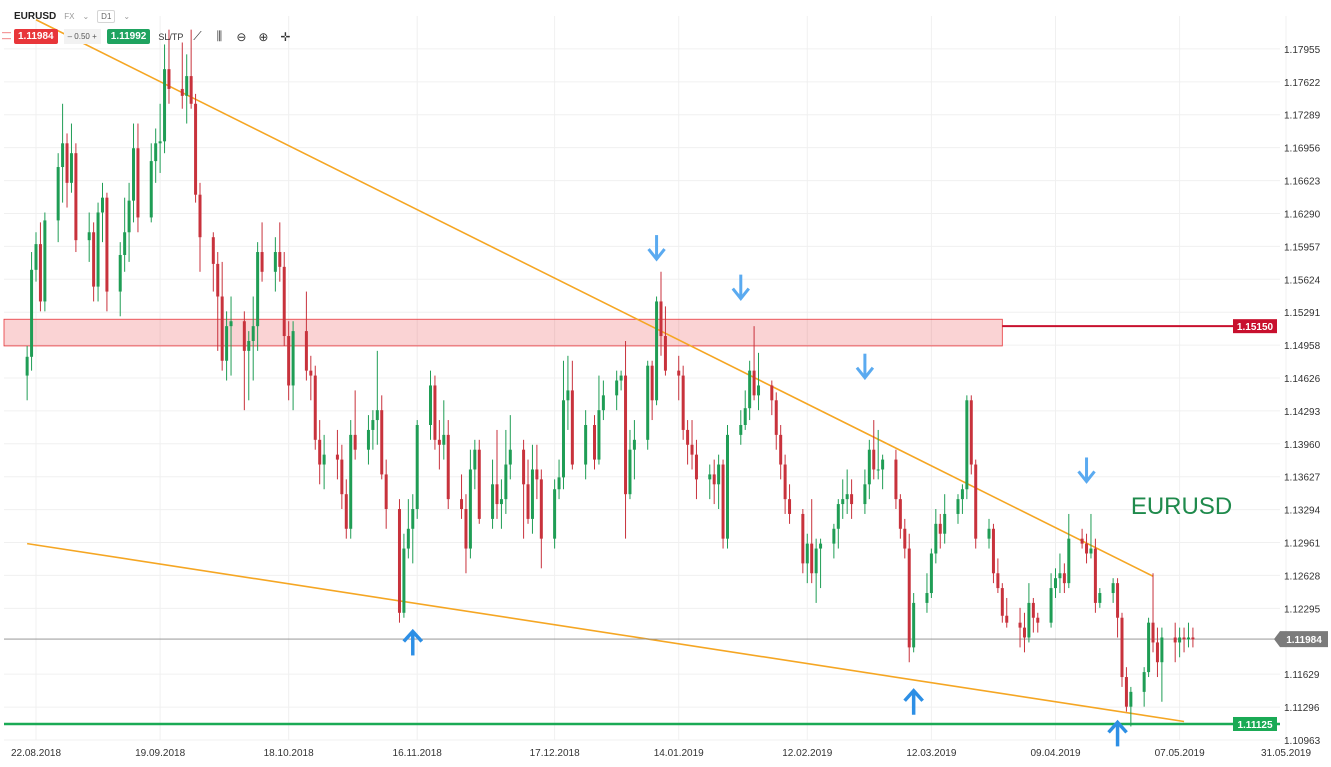 Image resolution: width=1331 pixels, height=767 pixels. Describe the element at coordinates (263, 36) in the screenshot. I see `zoom-in-icon: ⊕` at that location.